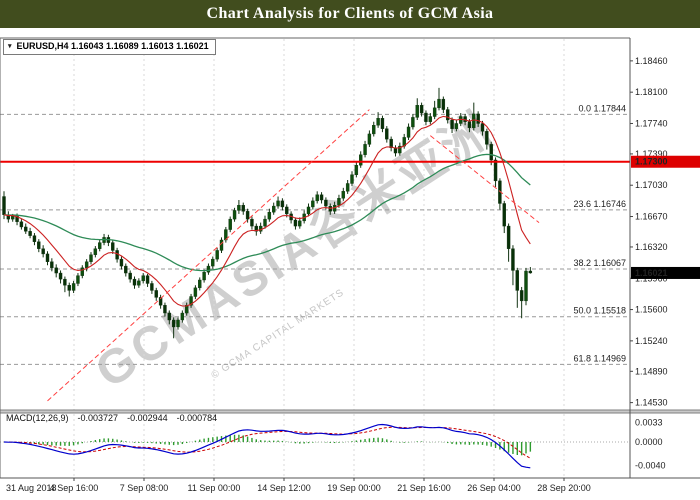  Describe the element at coordinates (651, 92) in the screenshot. I see `price-axis-label: 1.18100` at that location.